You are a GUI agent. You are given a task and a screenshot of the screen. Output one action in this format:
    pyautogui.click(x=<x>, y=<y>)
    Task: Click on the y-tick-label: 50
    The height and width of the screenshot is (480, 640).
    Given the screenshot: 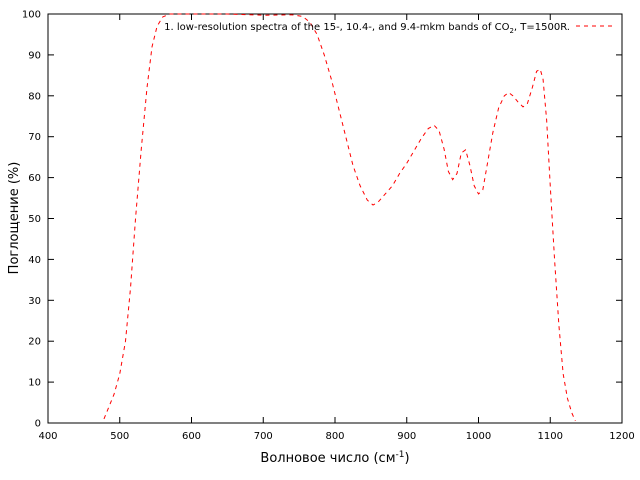 What is the action you would take?
    pyautogui.click(x=34, y=219)
    